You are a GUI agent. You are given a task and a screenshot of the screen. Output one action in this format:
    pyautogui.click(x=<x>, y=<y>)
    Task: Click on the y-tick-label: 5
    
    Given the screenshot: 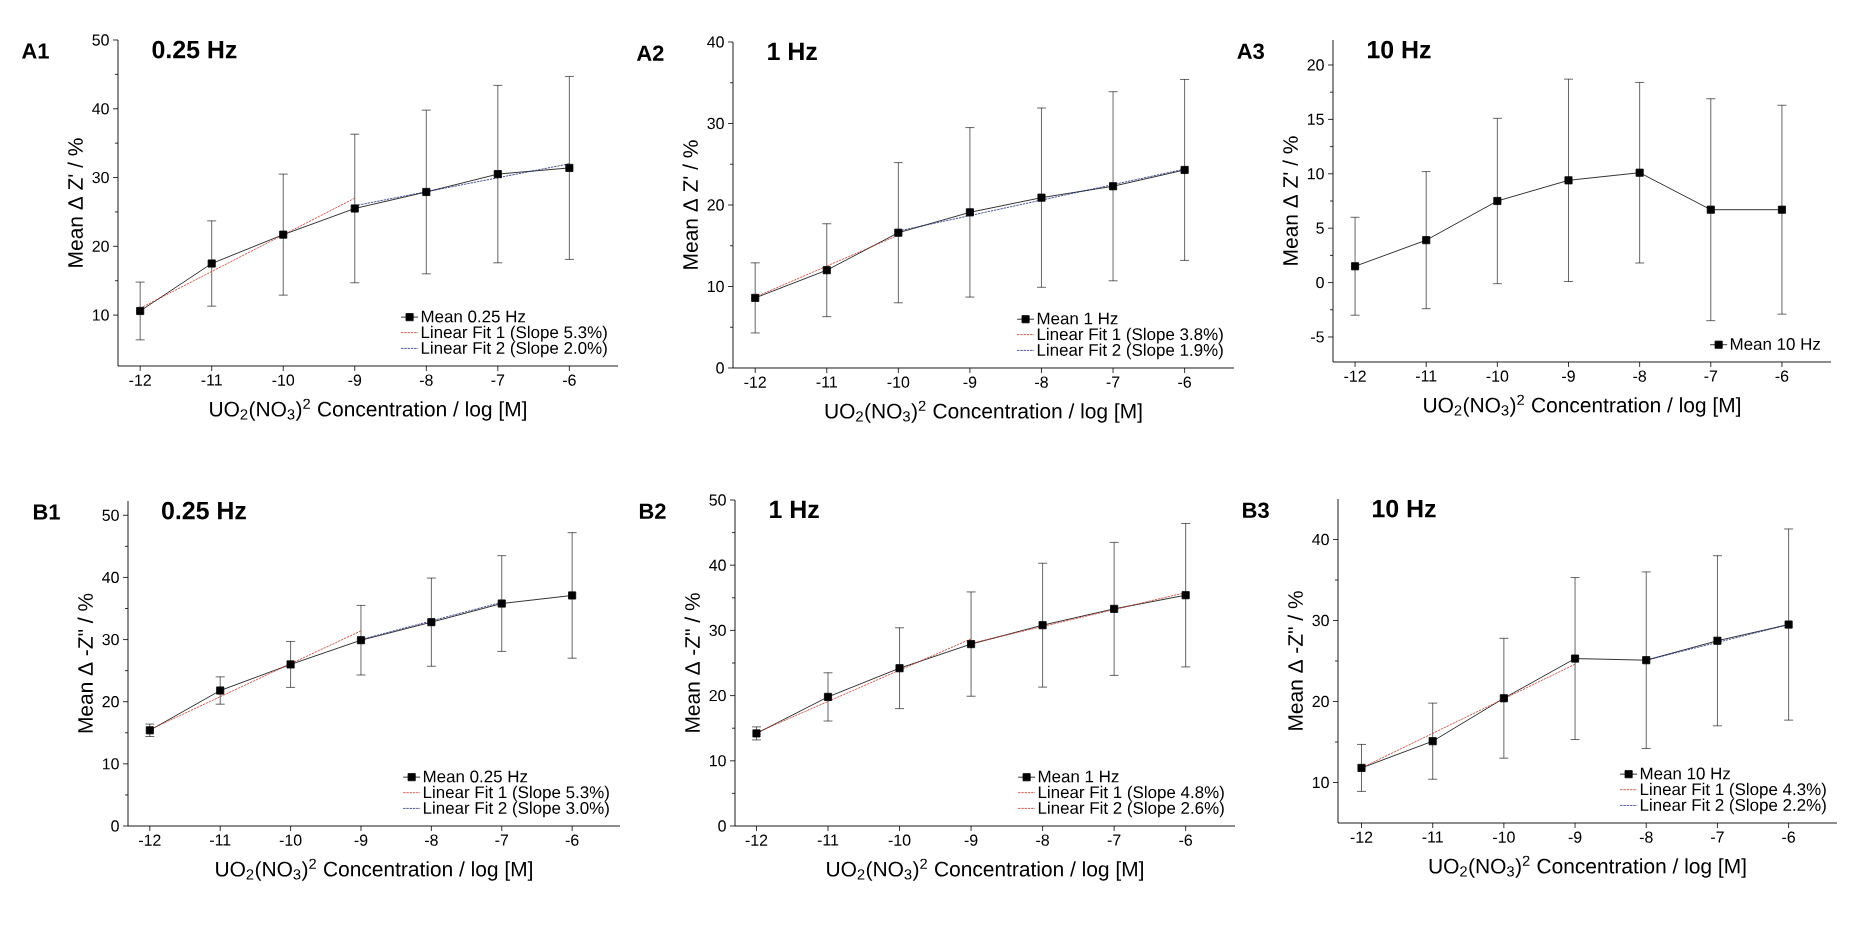 What is the action you would take?
    pyautogui.click(x=1320, y=228)
    